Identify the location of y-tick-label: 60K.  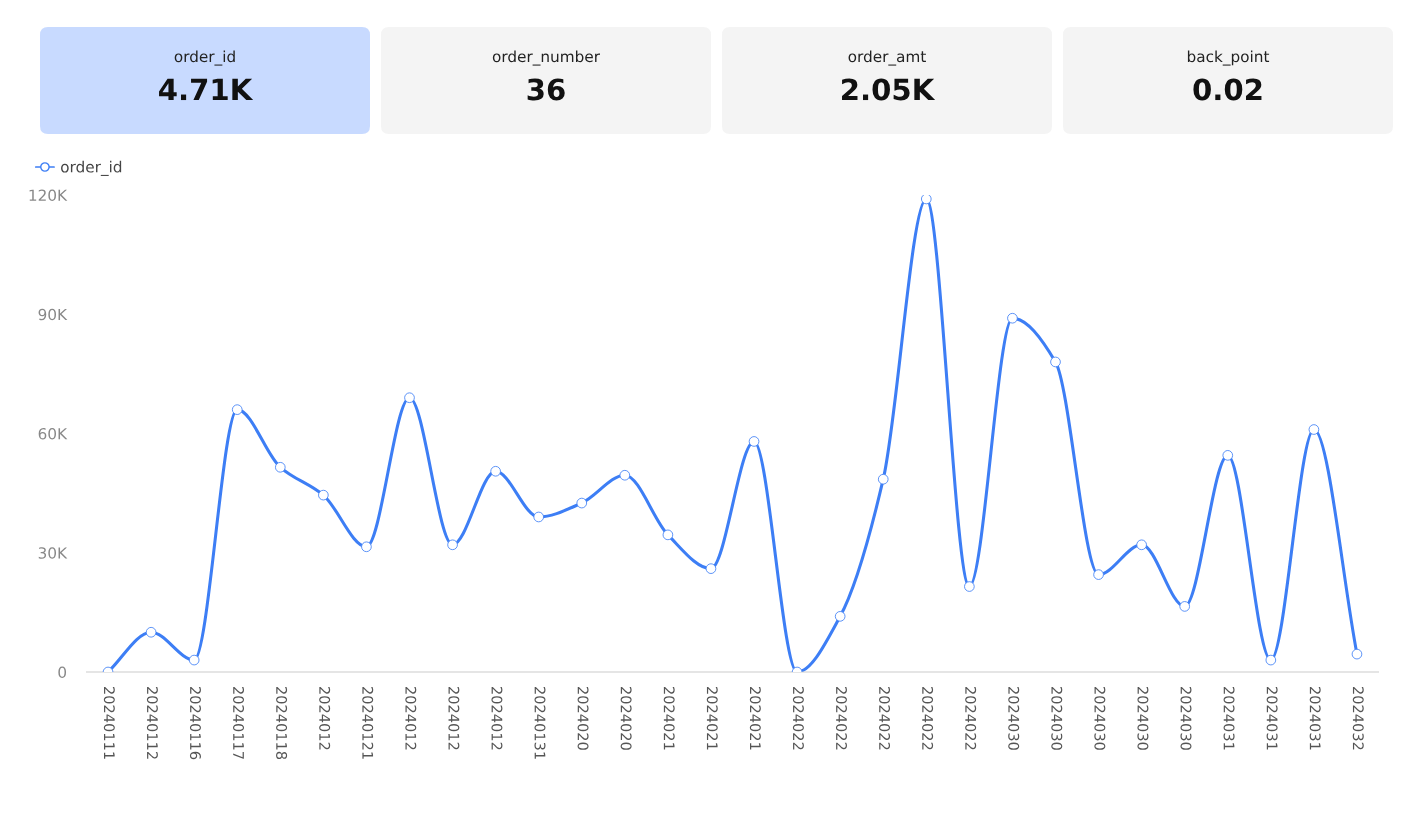
(53, 433).